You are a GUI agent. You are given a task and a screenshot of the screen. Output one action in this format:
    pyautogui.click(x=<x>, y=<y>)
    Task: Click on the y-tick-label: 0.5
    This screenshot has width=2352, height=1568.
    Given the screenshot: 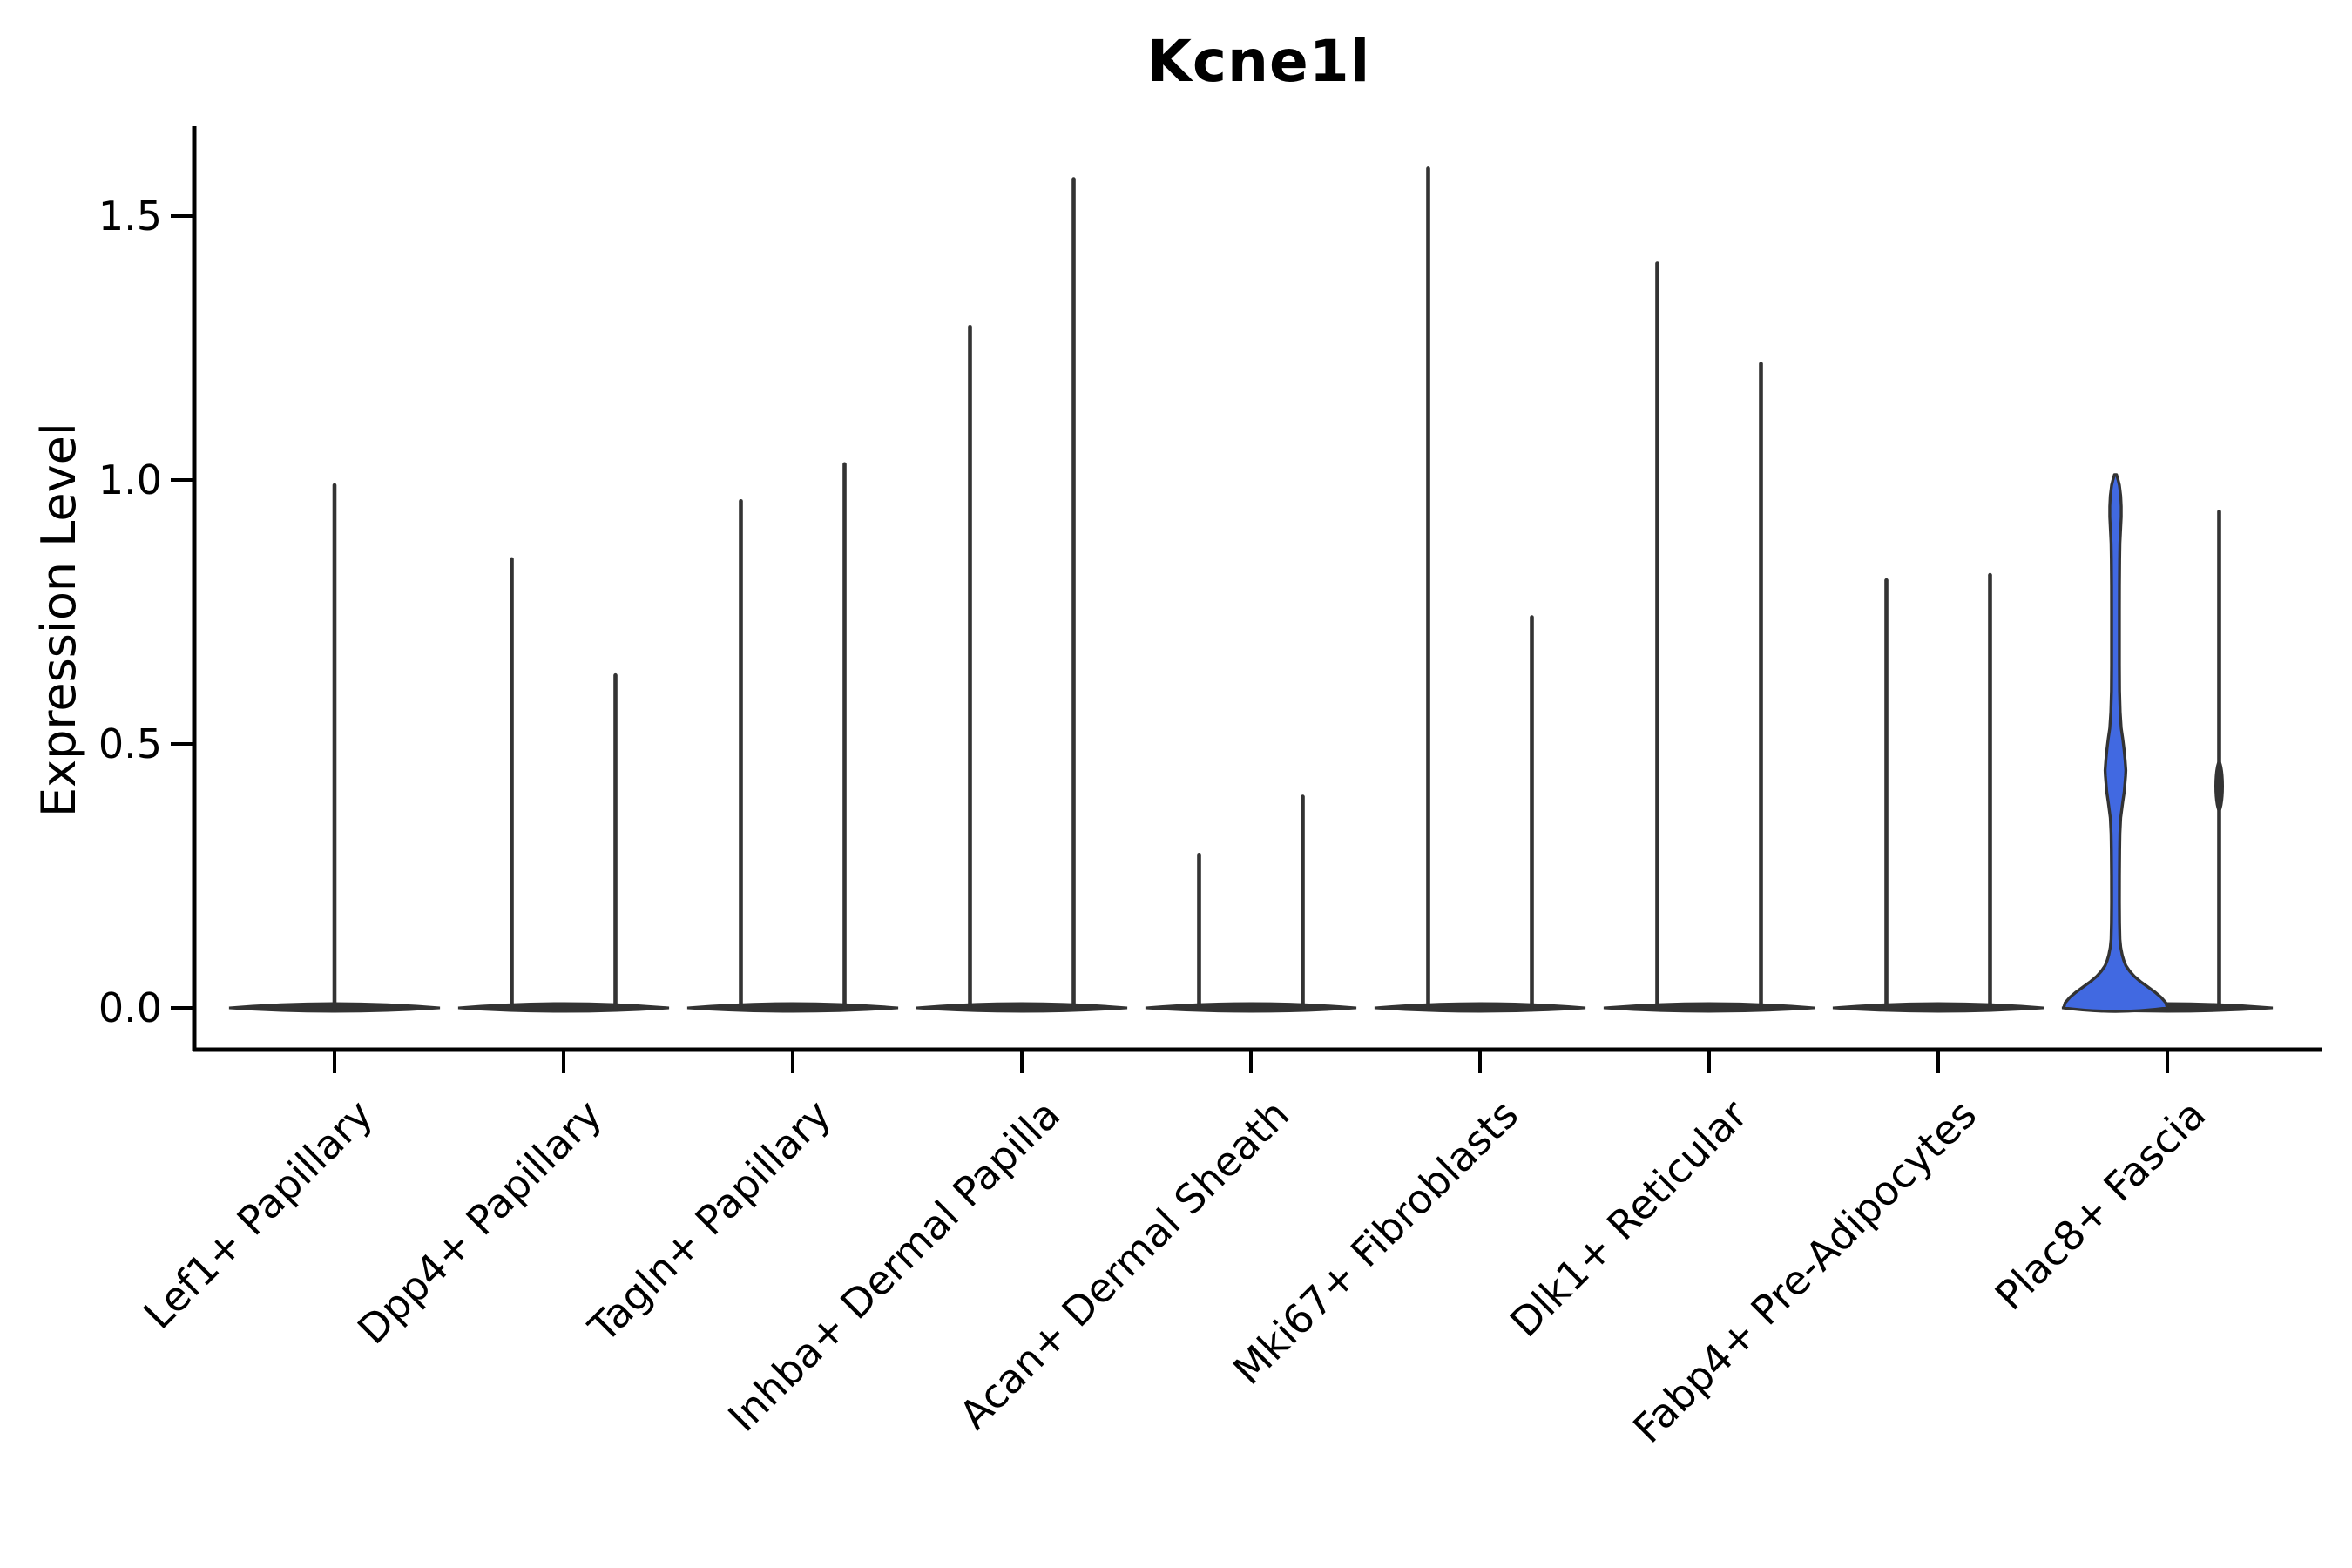 What is the action you would take?
    pyautogui.click(x=130, y=743)
    